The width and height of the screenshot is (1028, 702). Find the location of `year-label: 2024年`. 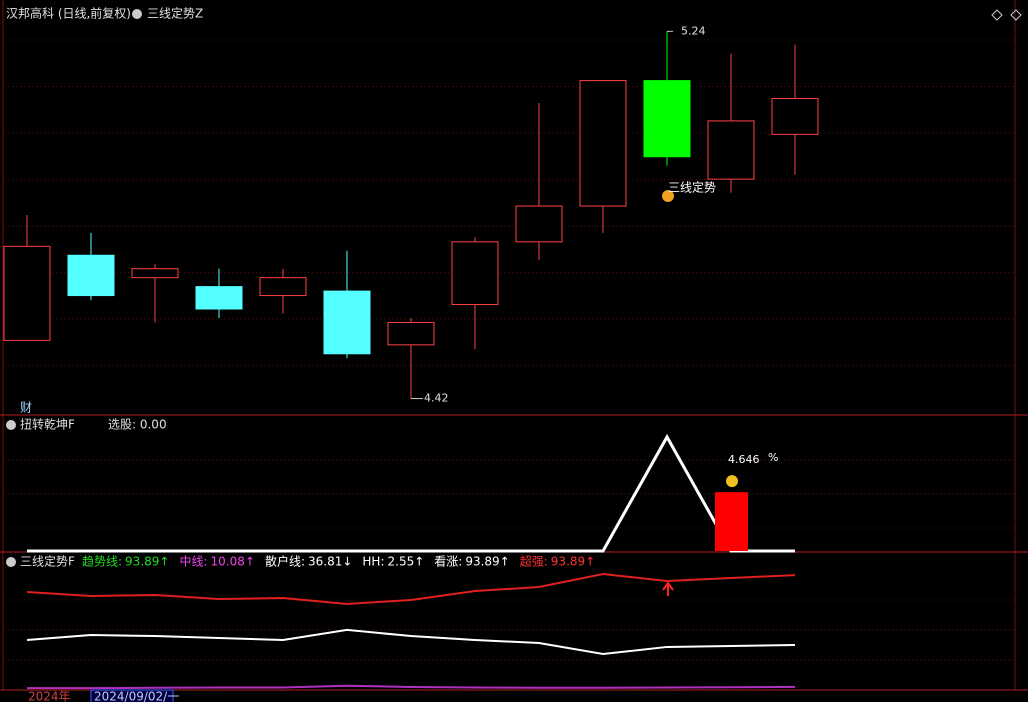

year-label: 2024年 is located at coordinates (49, 696).